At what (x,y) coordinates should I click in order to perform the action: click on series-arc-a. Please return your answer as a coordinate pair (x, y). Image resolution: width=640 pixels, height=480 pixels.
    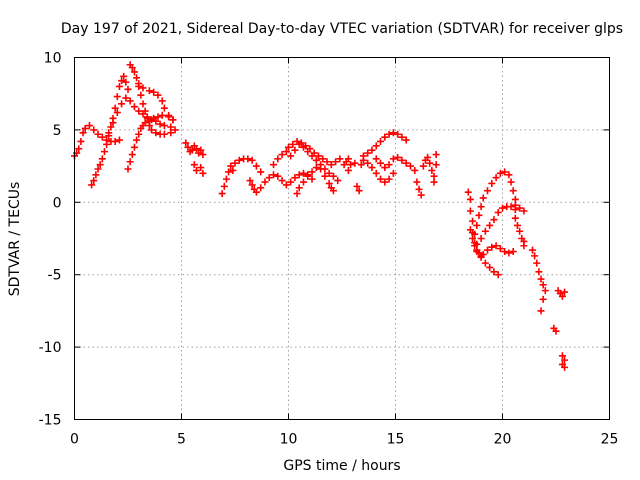
    Looking at the image, I should click on (97, 141).